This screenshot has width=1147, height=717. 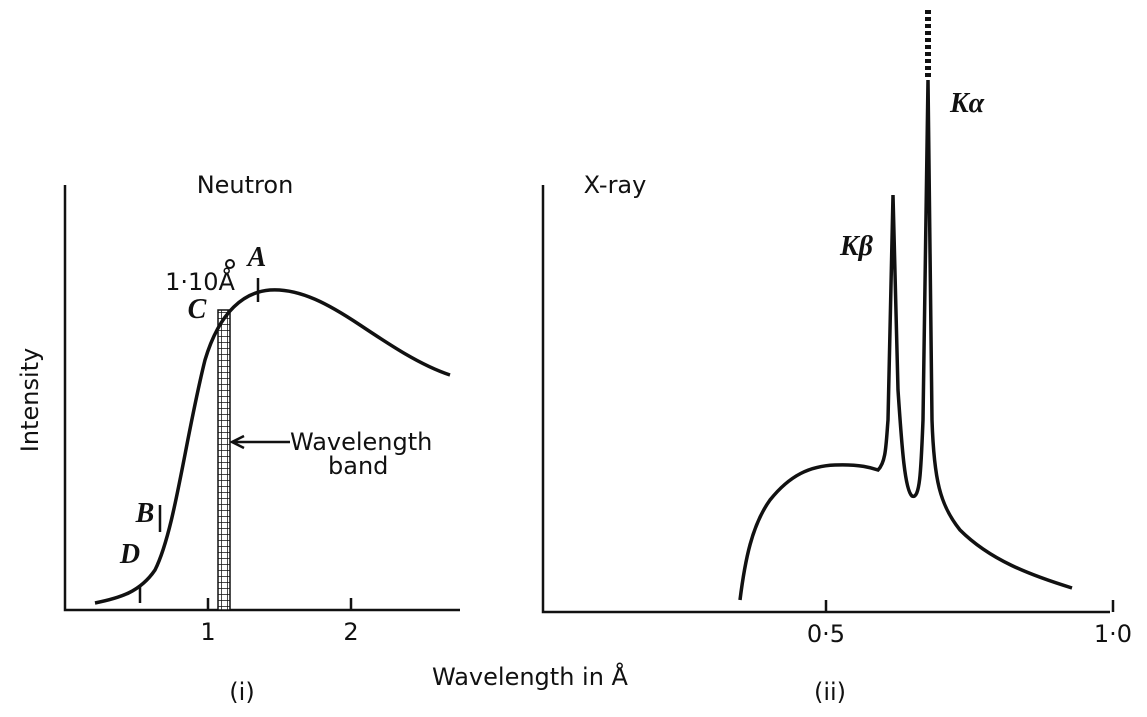 I want to click on caption: (i), so click(x=241, y=692).